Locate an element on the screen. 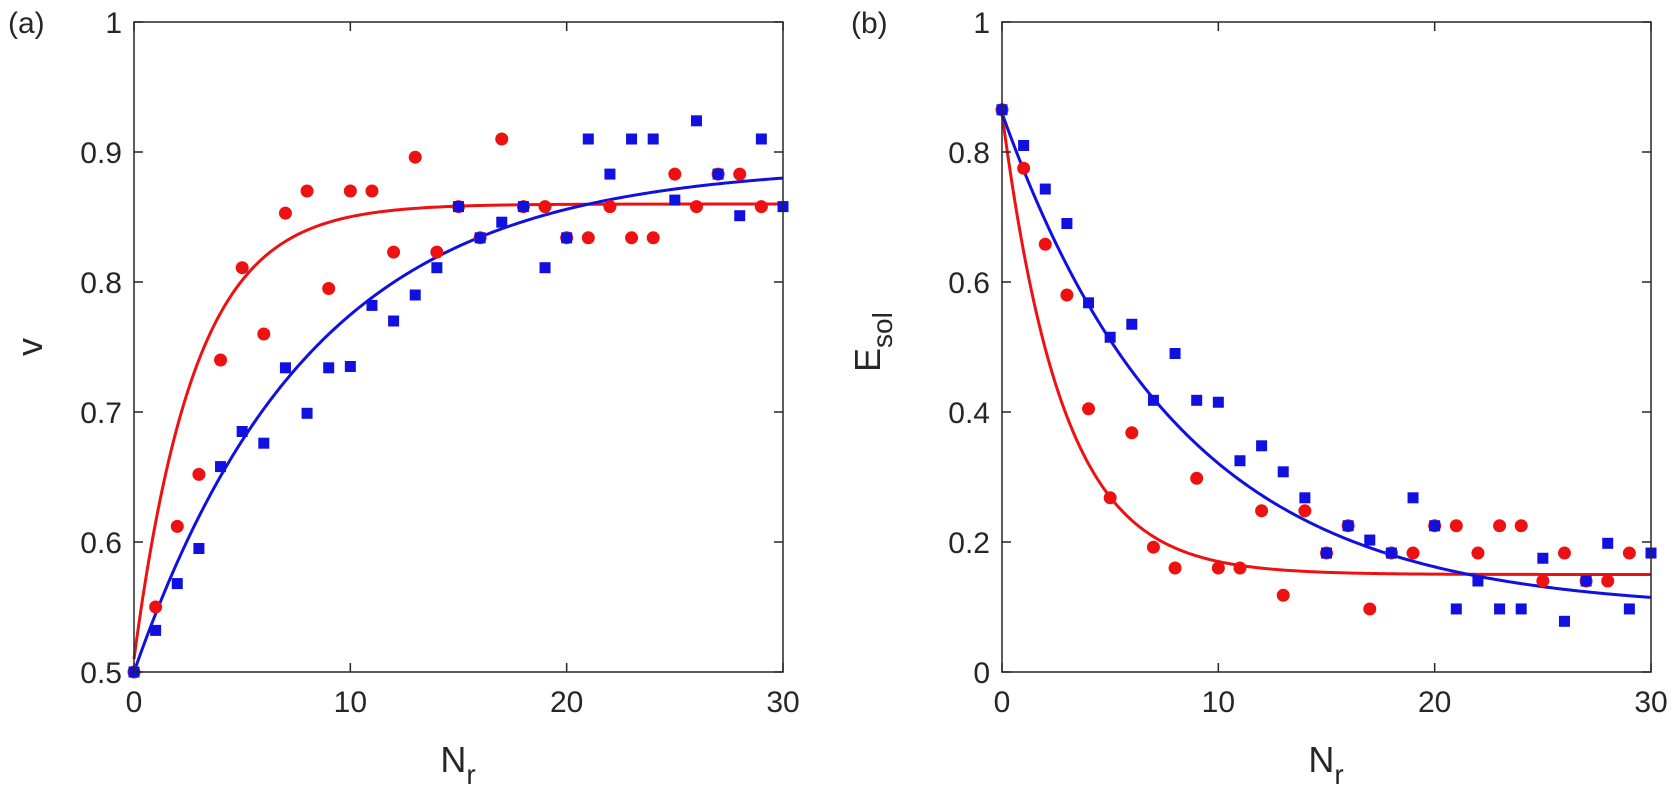 This screenshot has height=801, width=1680. x-tick-label-a-1: 10 is located at coordinates (350, 702).